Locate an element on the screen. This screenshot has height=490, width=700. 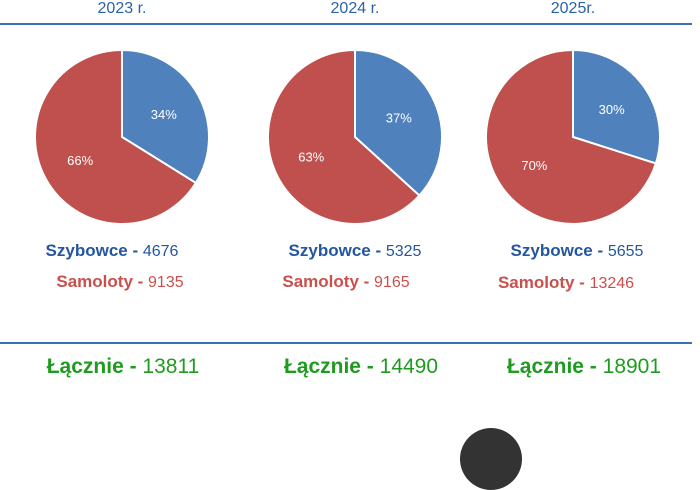
pie-percent-label: 66% is located at coordinates (80, 160).